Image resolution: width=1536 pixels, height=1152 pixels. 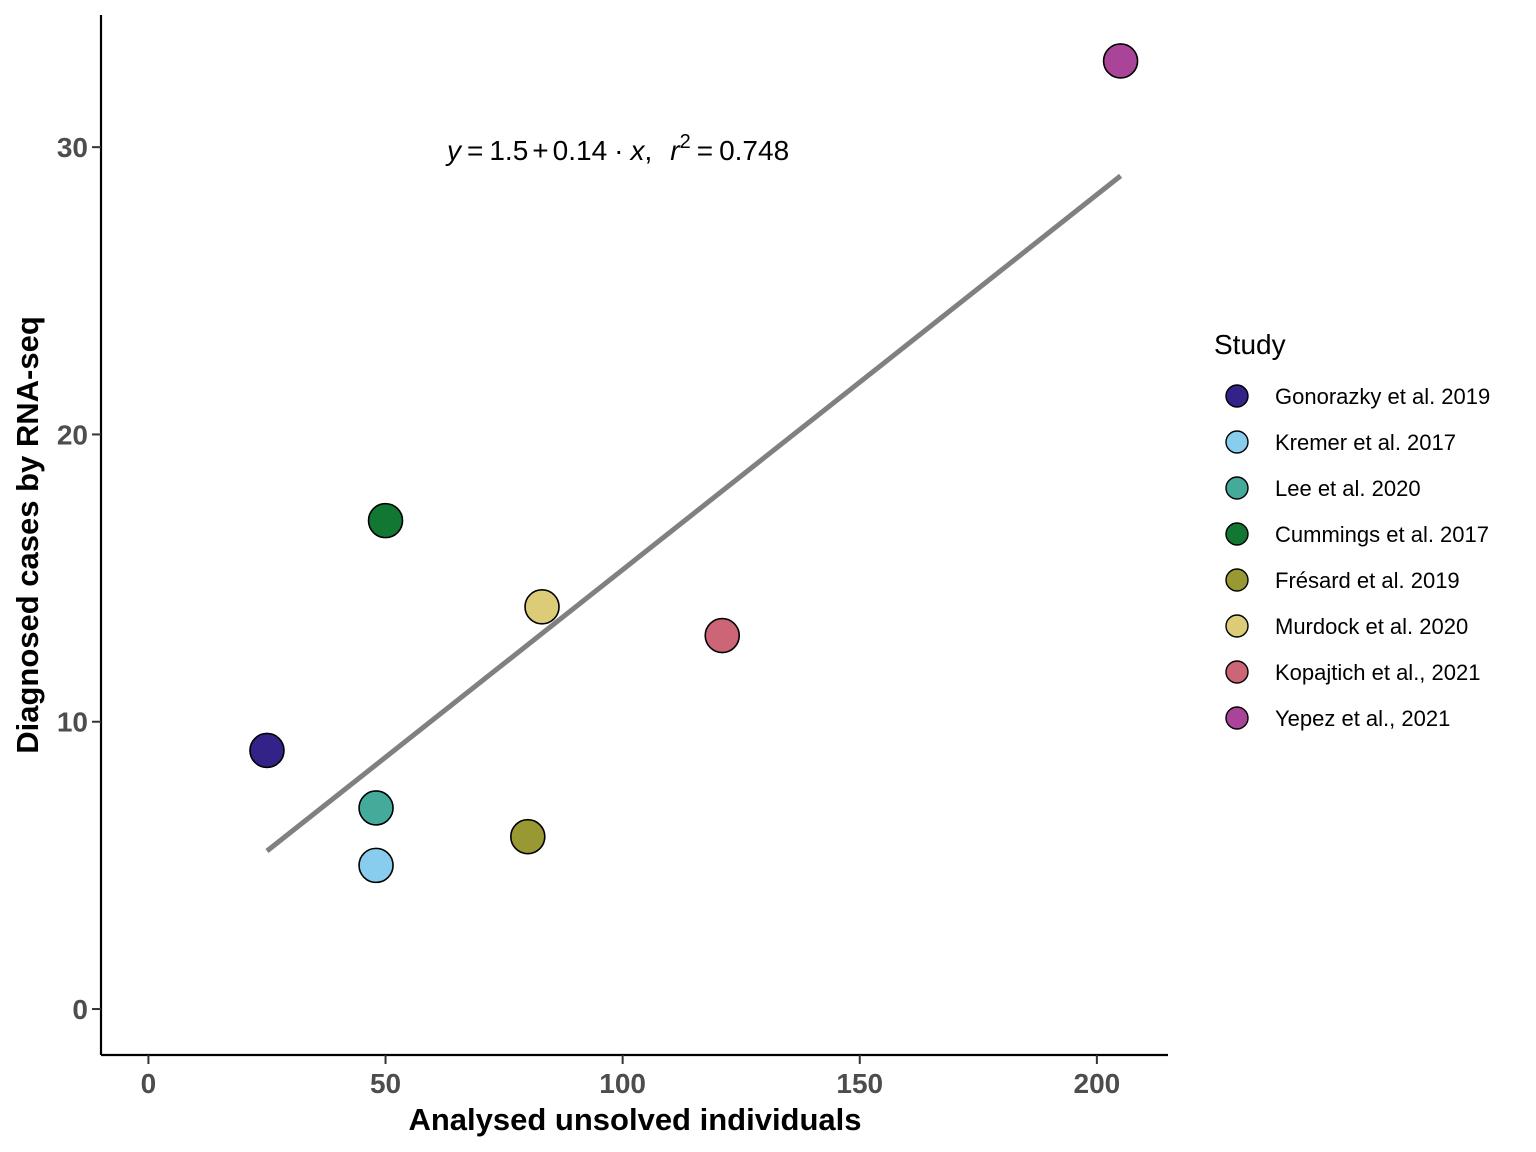 I want to click on legend-label: Frésard et al. 2019, so click(x=1367, y=580).